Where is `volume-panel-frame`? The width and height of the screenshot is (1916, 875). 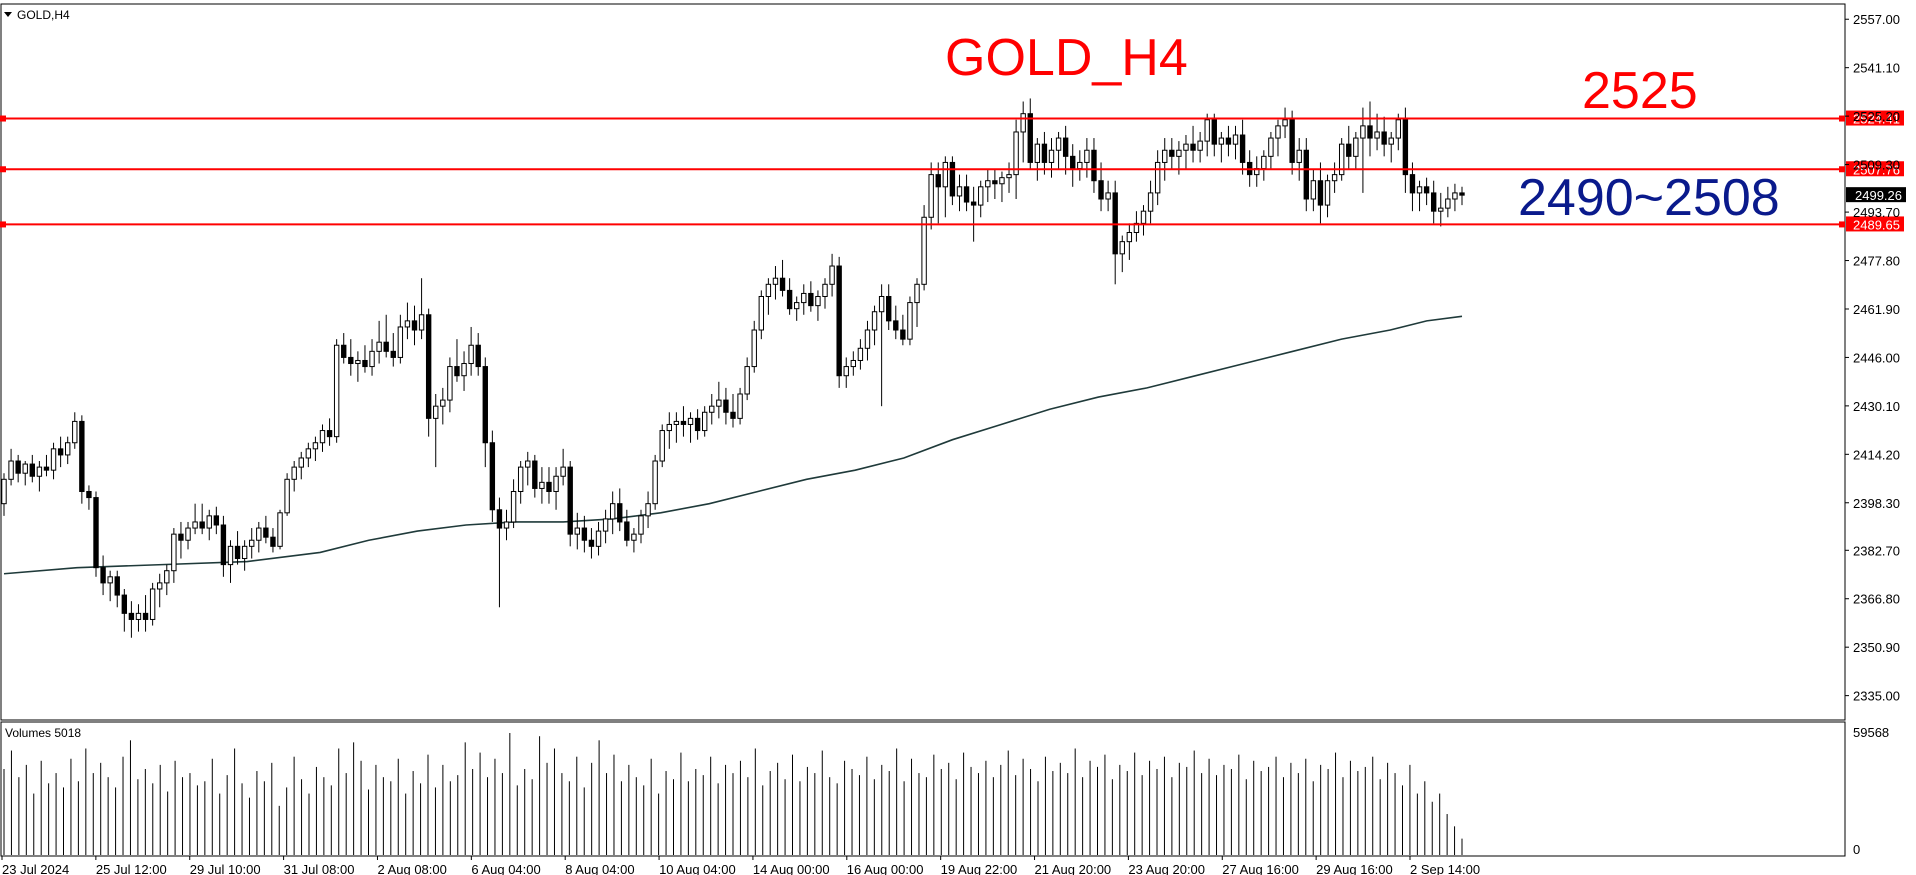 volume-panel-frame is located at coordinates (923, 789).